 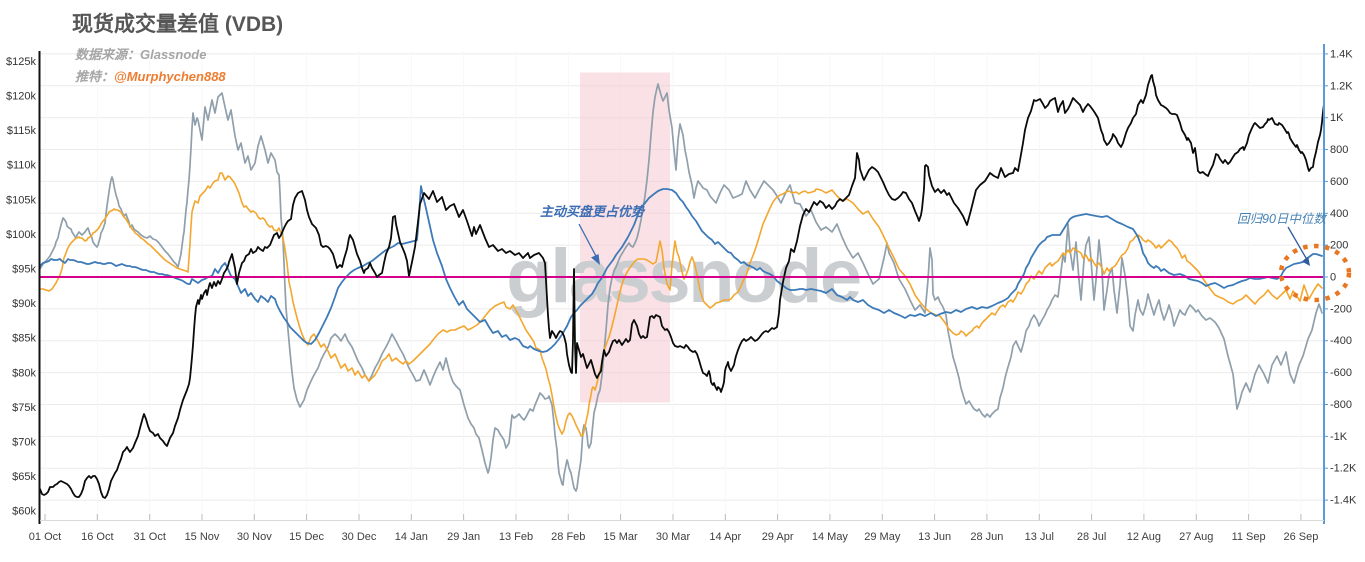 I want to click on svg-text: $110k, so click(x=22, y=166).